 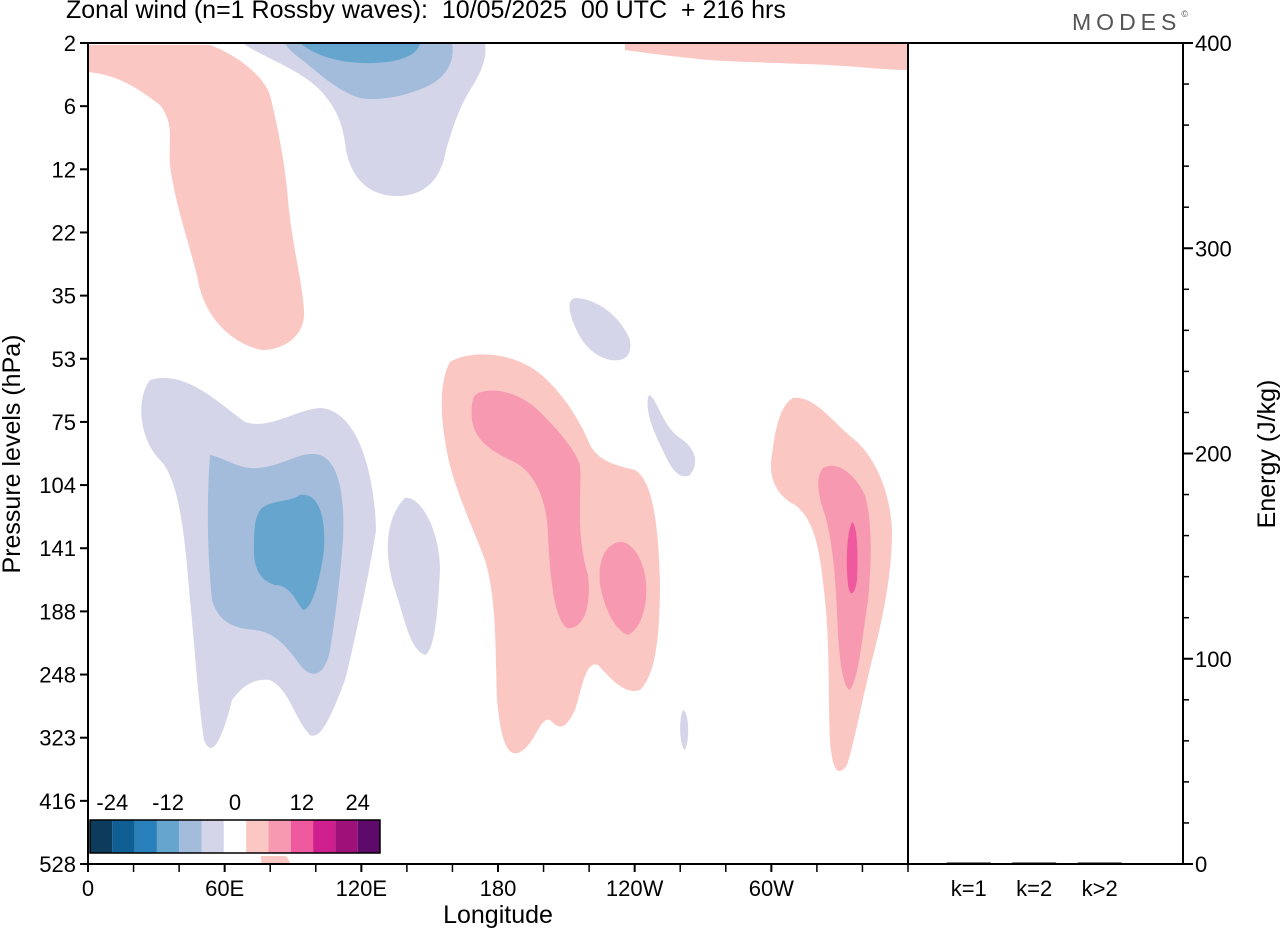 I want to click on x-axis: 0 60E 120E 180 120W 60W, so click(x=495, y=882).